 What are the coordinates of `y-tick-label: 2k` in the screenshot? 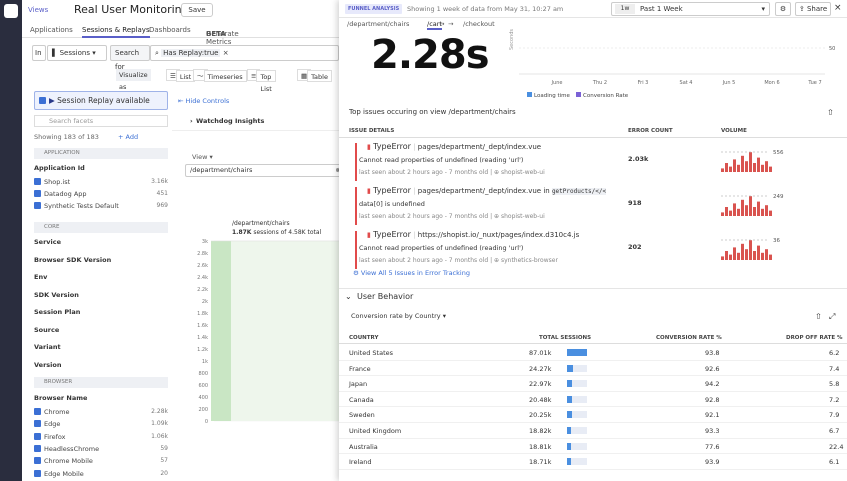 It's located at (205, 302).